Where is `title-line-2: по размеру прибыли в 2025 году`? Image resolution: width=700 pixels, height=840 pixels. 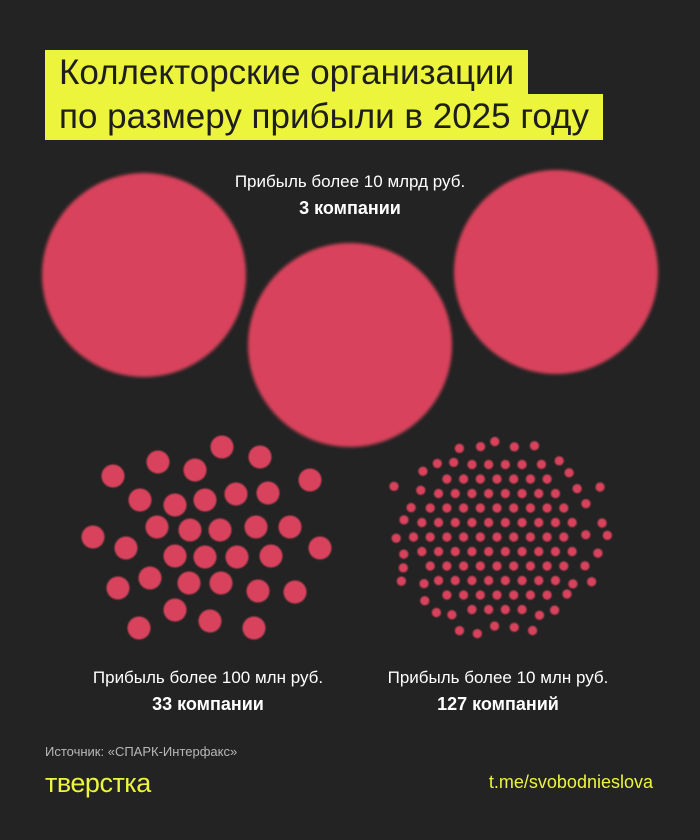
title-line-2: по размеру прибыли в 2025 году is located at coordinates (324, 117).